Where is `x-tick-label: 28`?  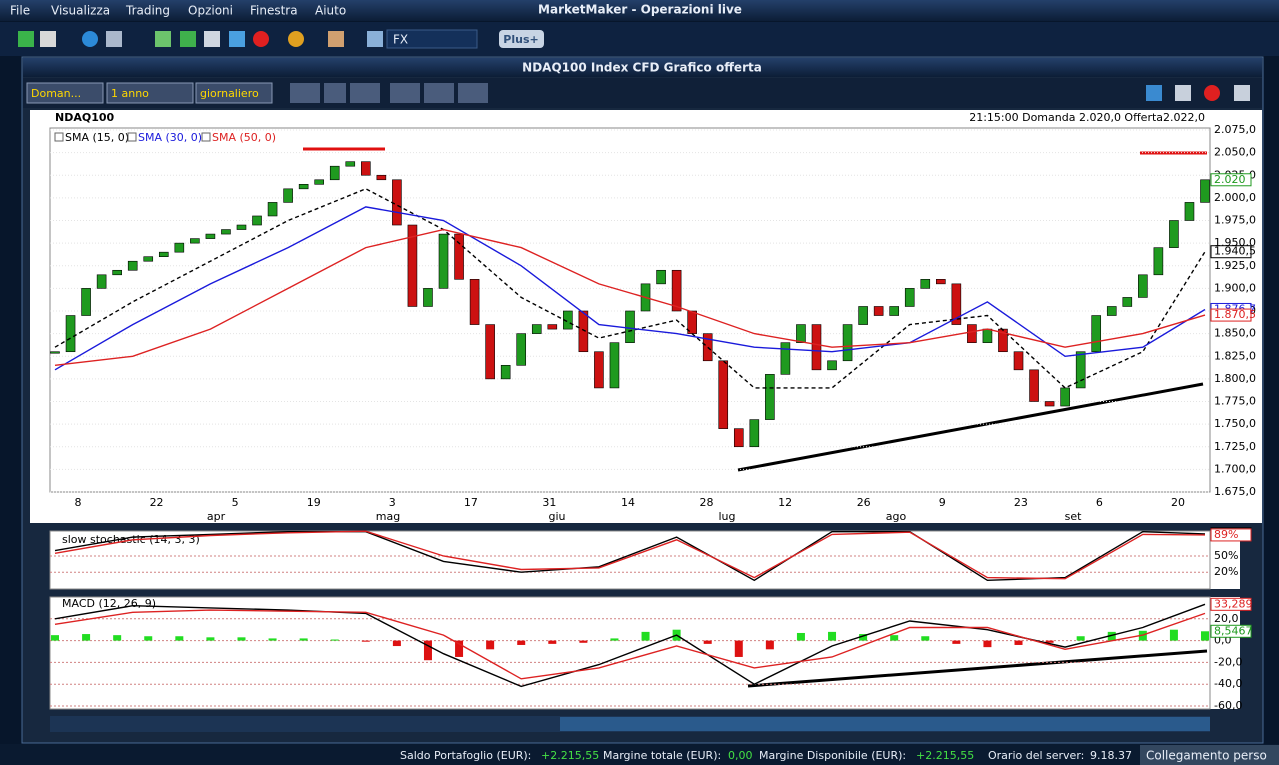 x-tick-label: 28 is located at coordinates (707, 502).